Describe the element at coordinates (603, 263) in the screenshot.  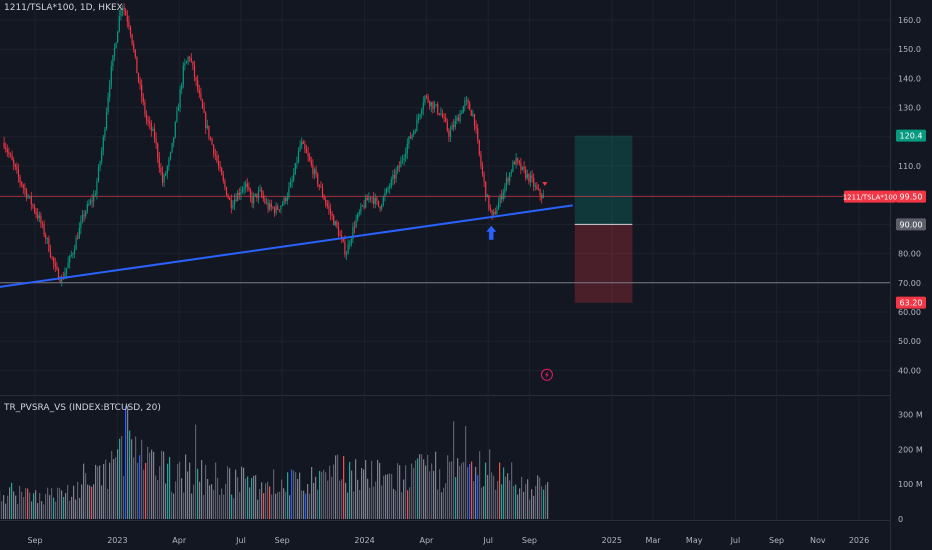
I see `position-stop-zone` at that location.